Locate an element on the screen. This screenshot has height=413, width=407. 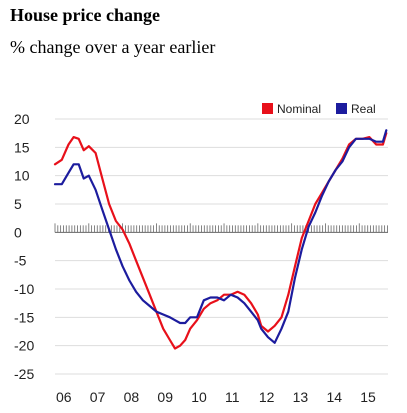
y-tick-label: 15 is located at coordinates (22, 147).